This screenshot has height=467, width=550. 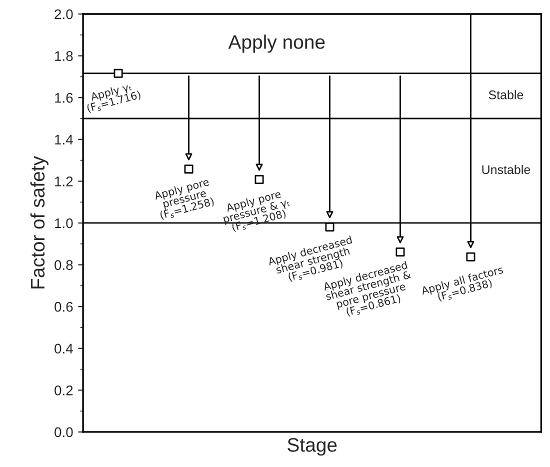 What do you see at coordinates (312, 447) in the screenshot?
I see `x-axis-title: Stage` at bounding box center [312, 447].